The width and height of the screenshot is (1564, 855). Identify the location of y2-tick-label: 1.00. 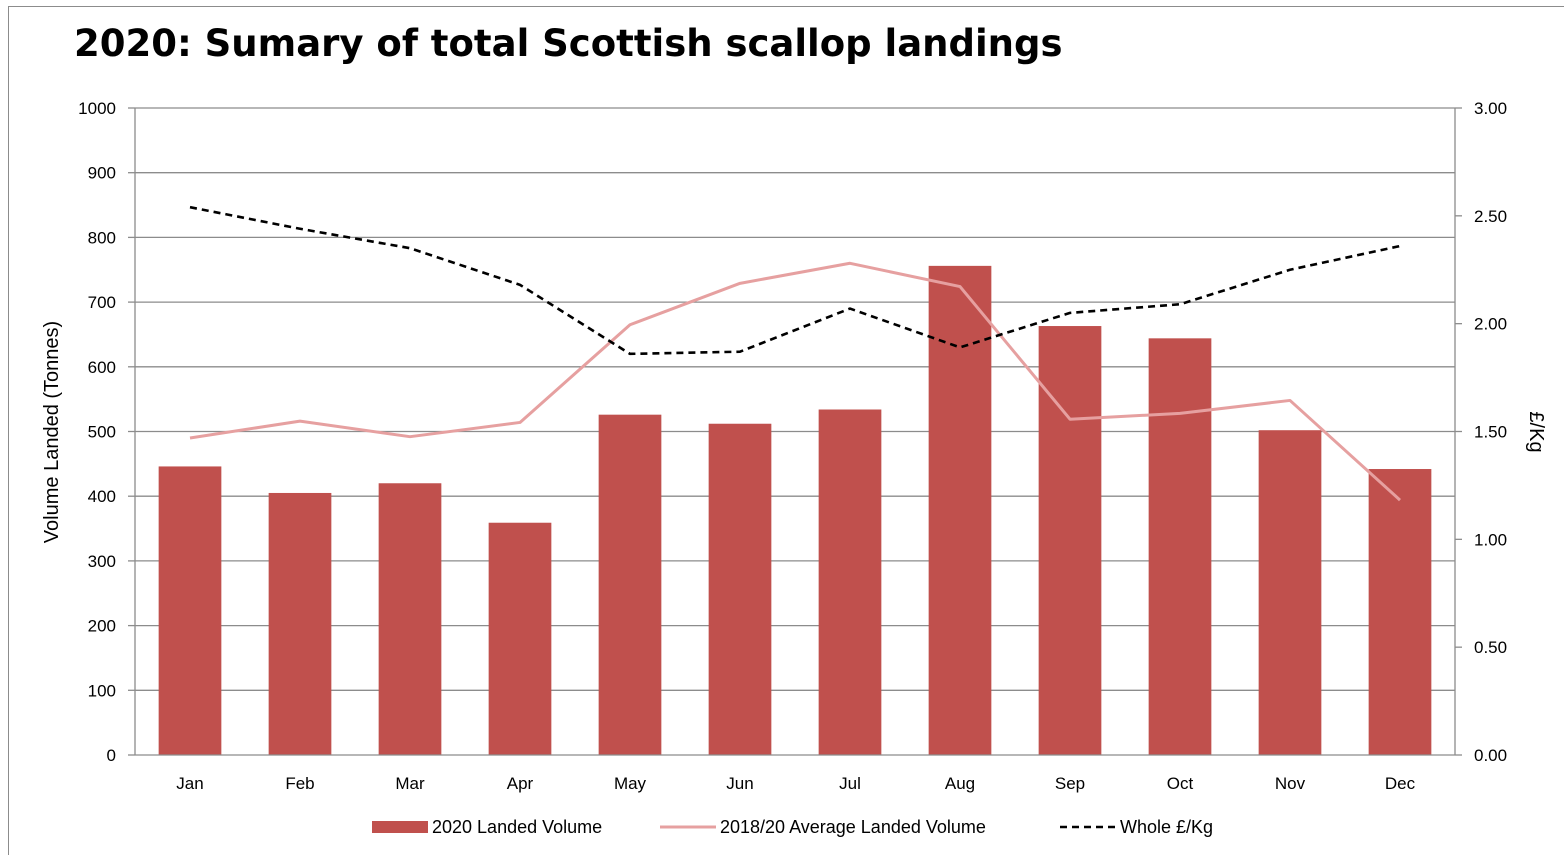
(1490, 539).